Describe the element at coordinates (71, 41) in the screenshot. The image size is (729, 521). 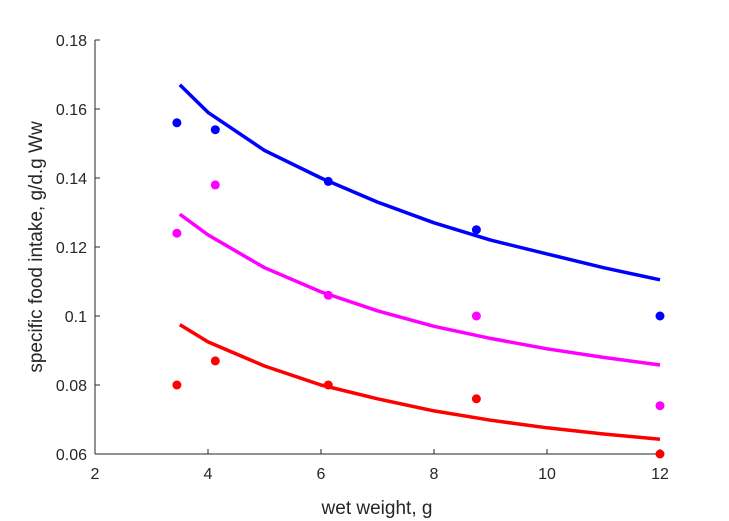
I see `y-tick-label: 0.18` at that location.